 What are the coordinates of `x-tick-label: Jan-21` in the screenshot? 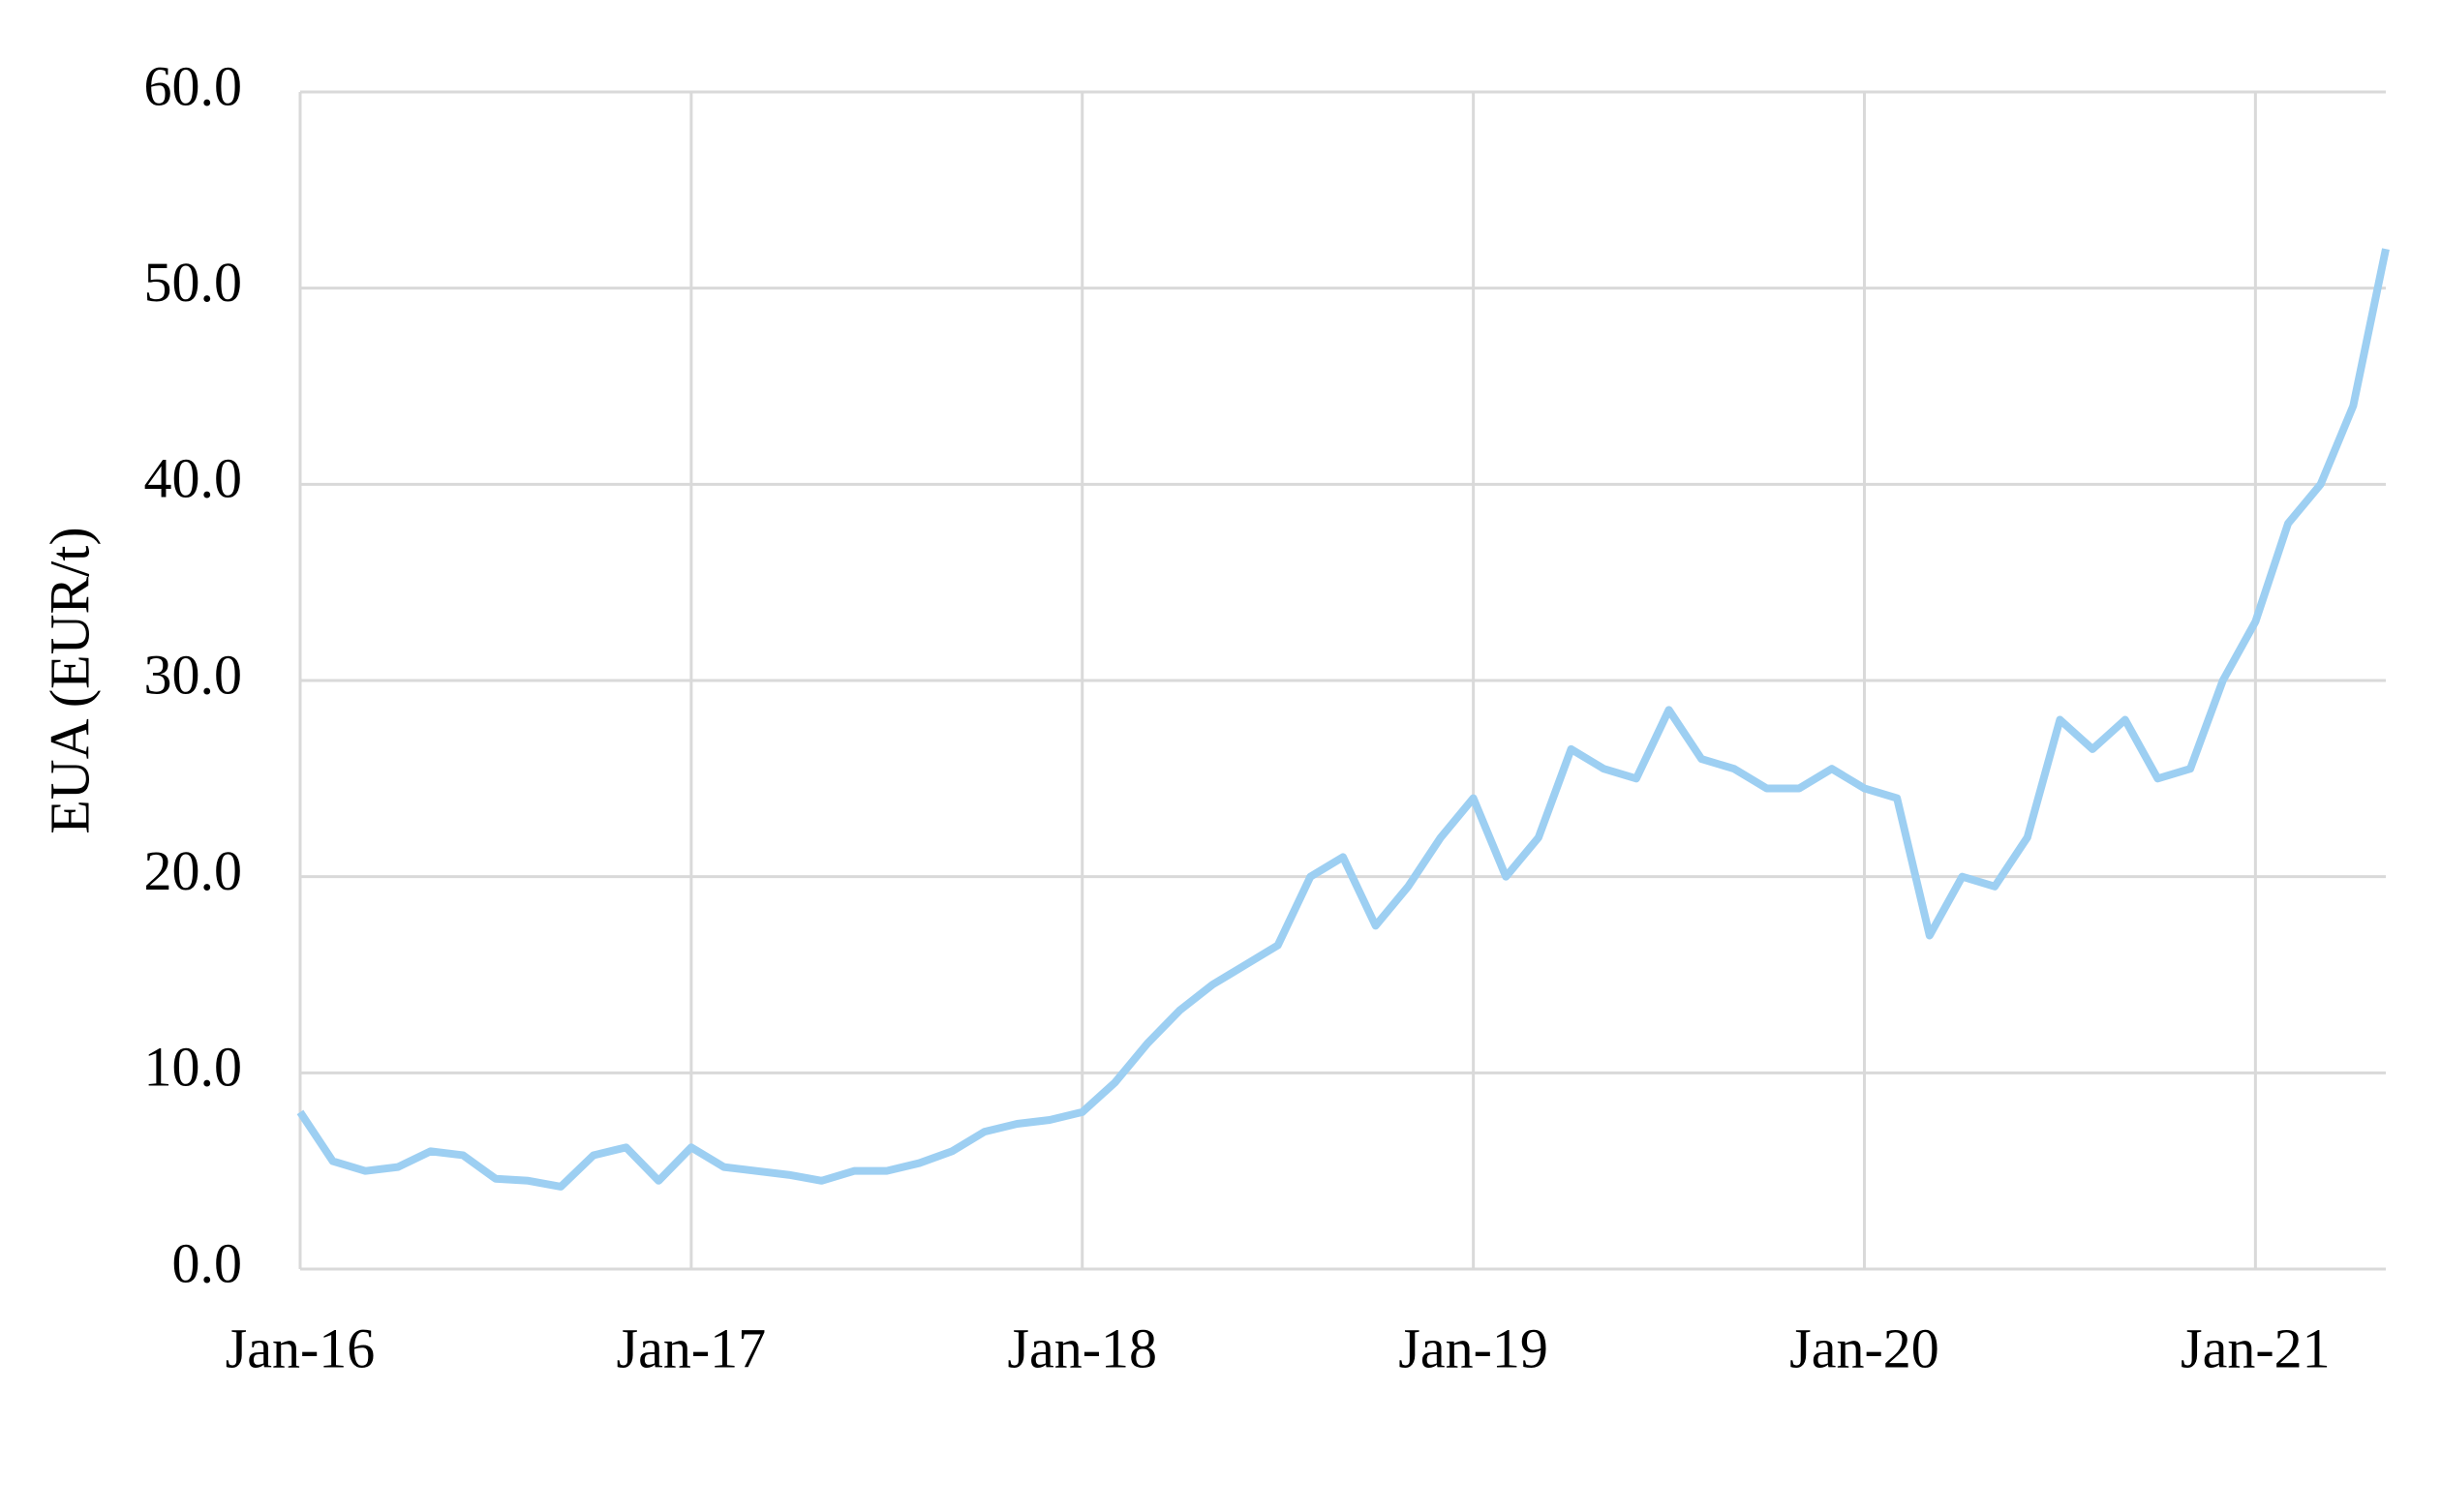 It's located at (2256, 1347).